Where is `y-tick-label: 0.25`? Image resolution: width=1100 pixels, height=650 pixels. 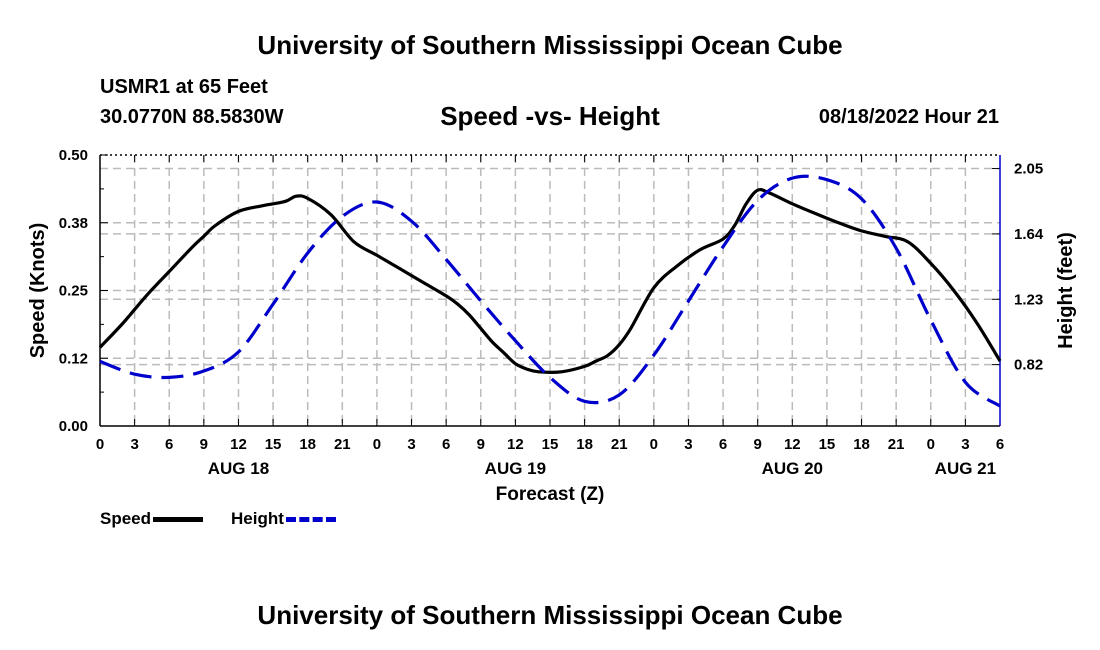 y-tick-label: 0.25 is located at coordinates (73, 291).